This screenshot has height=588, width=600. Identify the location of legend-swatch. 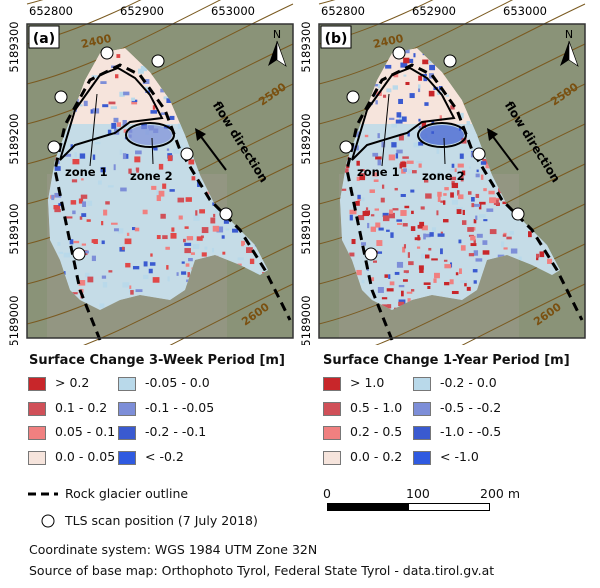
(127, 384).